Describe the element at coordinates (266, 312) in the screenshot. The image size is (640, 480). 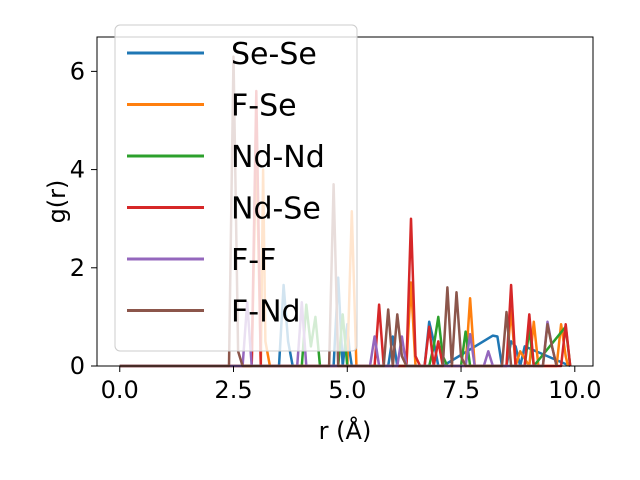
I see `legend-label: F-Nd` at that location.